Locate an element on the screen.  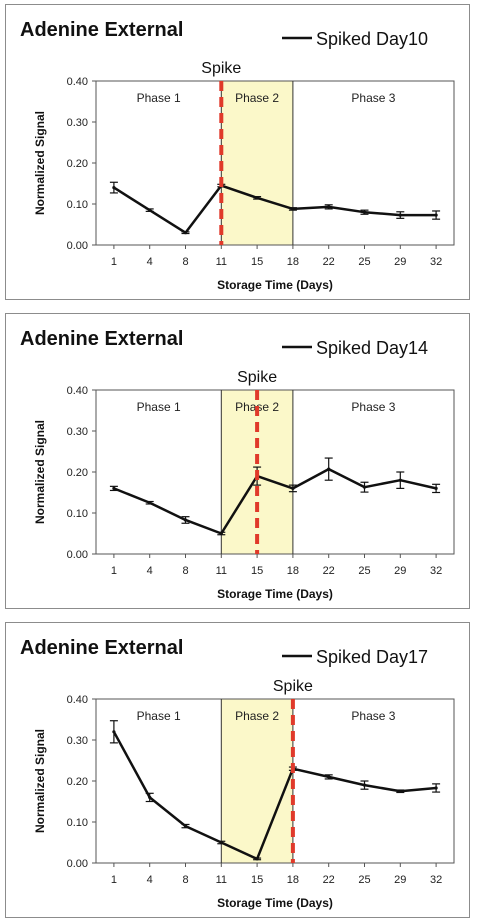
legend-label: Spiked Day17 is located at coordinates (372, 657).